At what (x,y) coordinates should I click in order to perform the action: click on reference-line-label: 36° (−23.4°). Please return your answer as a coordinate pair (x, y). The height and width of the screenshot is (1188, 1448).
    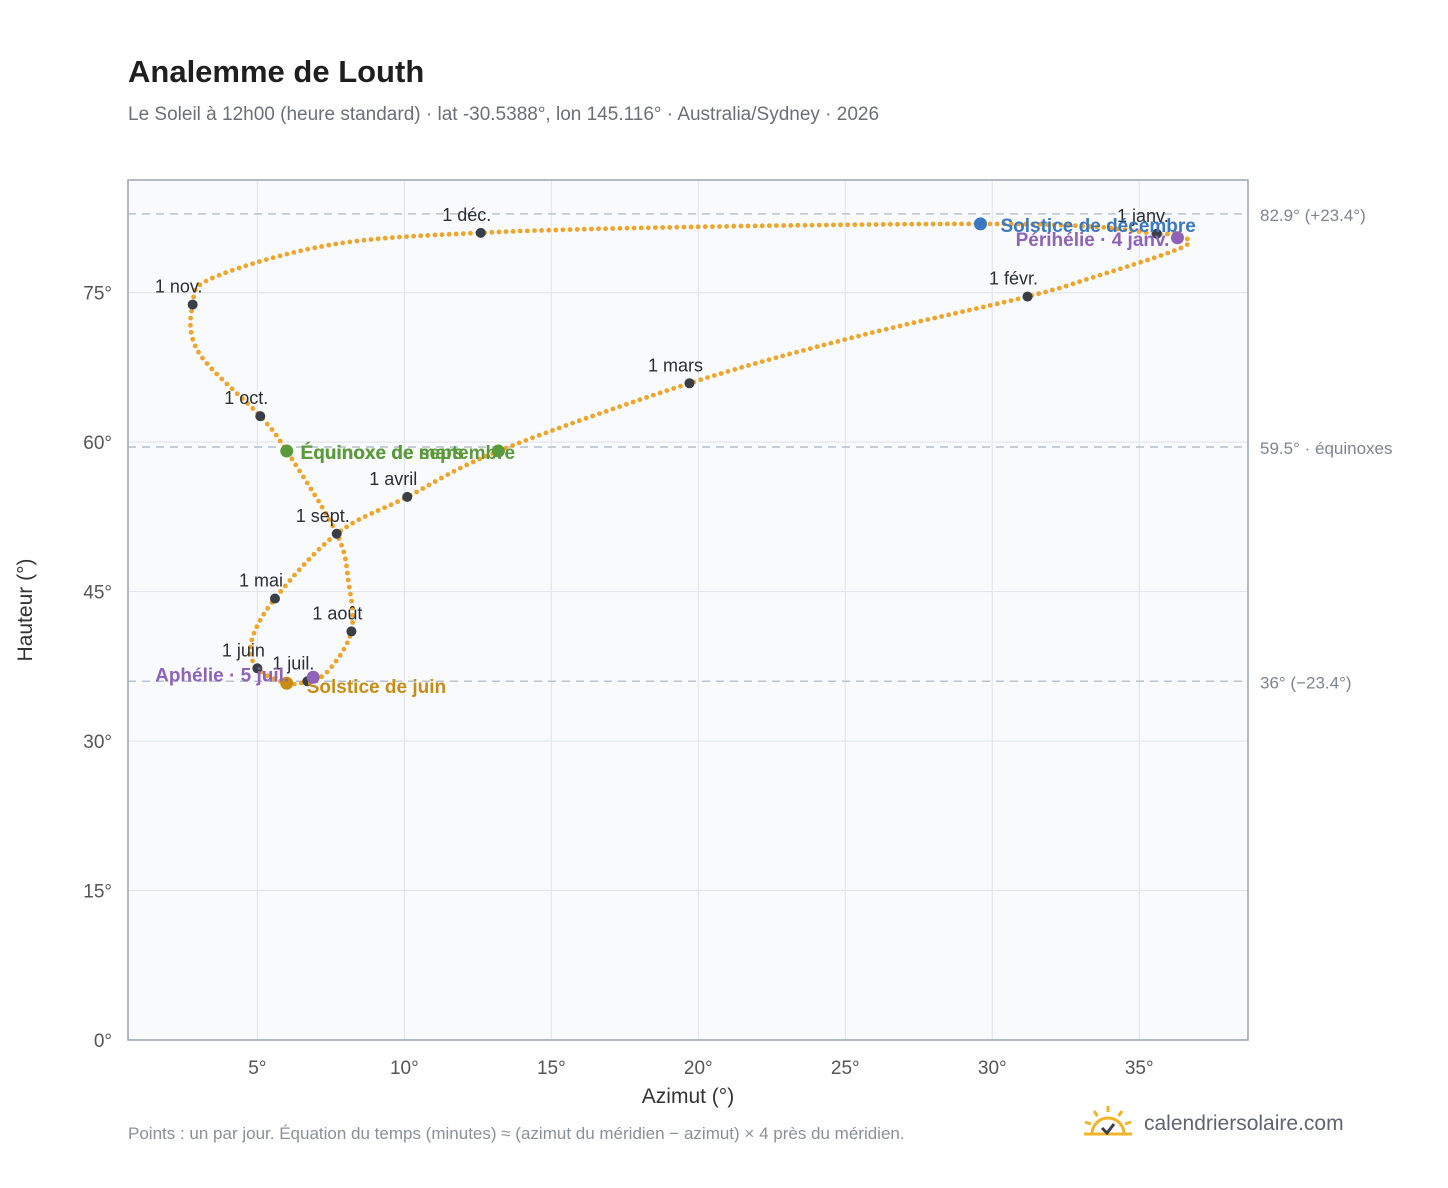
    Looking at the image, I should click on (1306, 682).